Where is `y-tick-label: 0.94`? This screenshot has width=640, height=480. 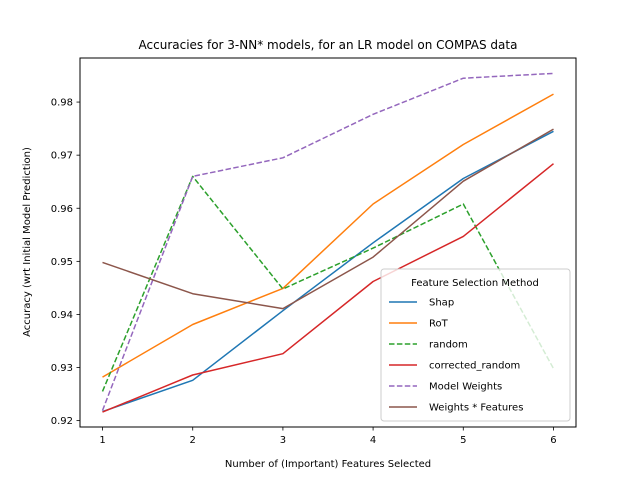 y-tick-label: 0.94 is located at coordinates (62, 315).